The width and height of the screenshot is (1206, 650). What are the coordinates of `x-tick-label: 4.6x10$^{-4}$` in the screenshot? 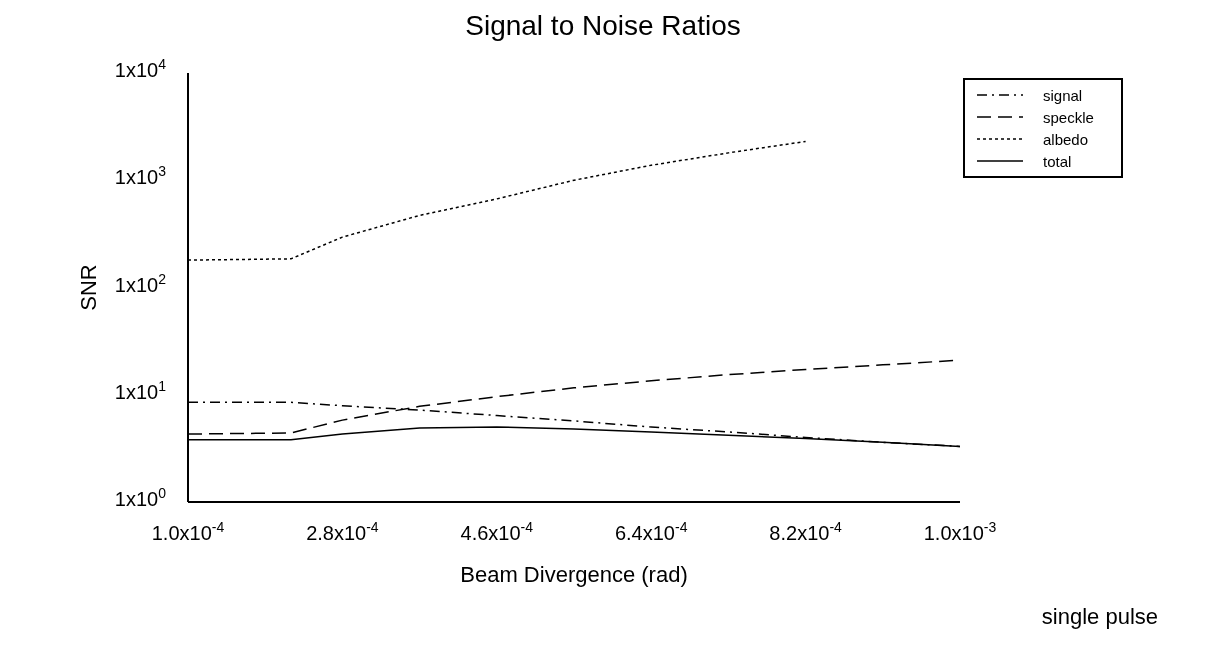 It's located at (497, 531).